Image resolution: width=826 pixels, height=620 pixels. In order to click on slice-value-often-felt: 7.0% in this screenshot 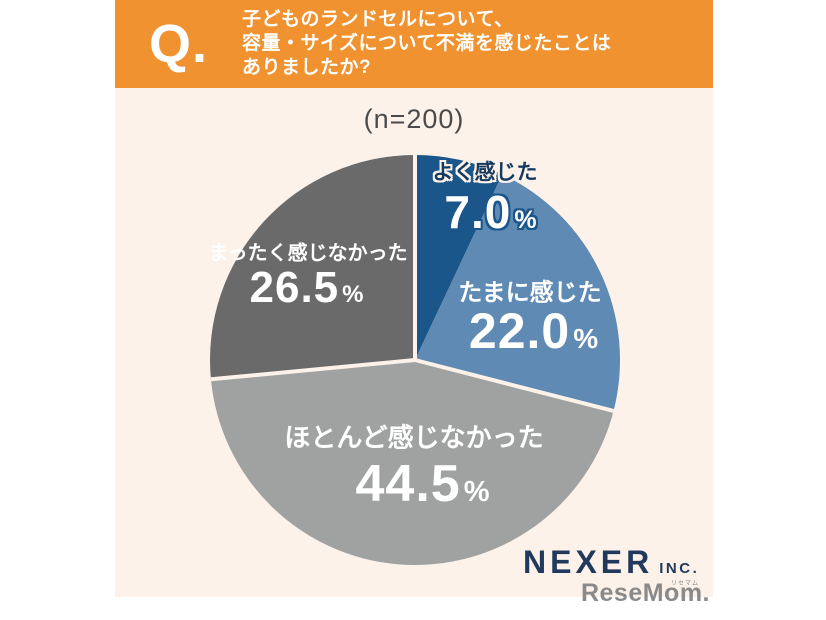, I will do `click(490, 212)`.